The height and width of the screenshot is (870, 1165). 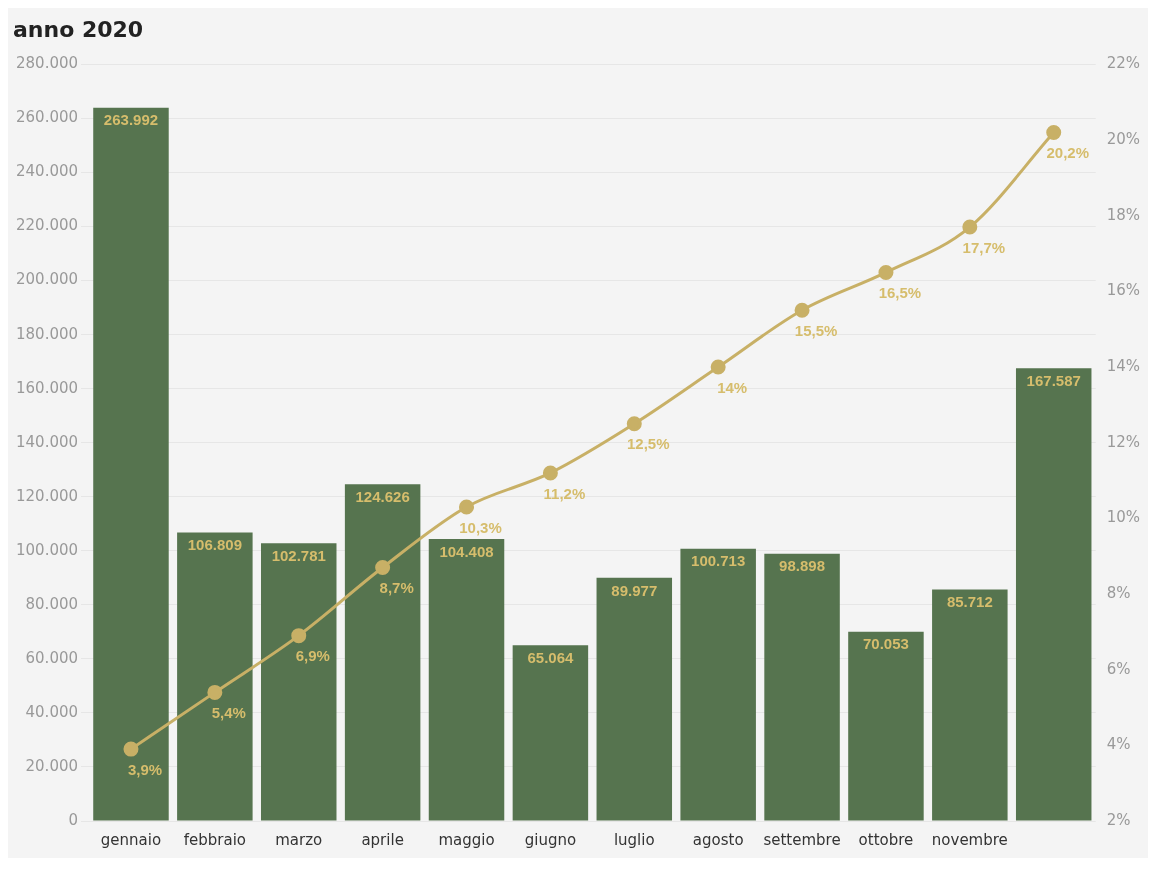 I want to click on y-tick-label: 40.000, so click(x=52, y=711).